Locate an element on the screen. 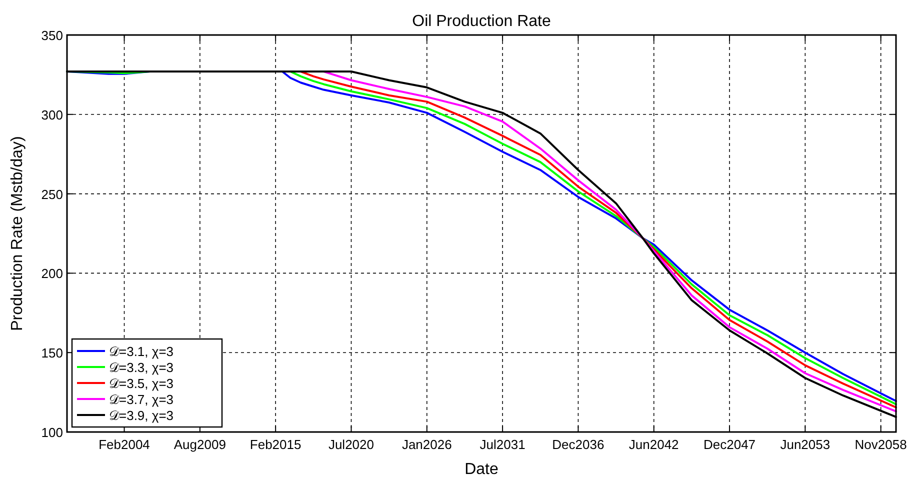 This screenshot has width=920, height=482. legend-label: 𝒟=3.5, χ=3 is located at coordinates (141, 383).